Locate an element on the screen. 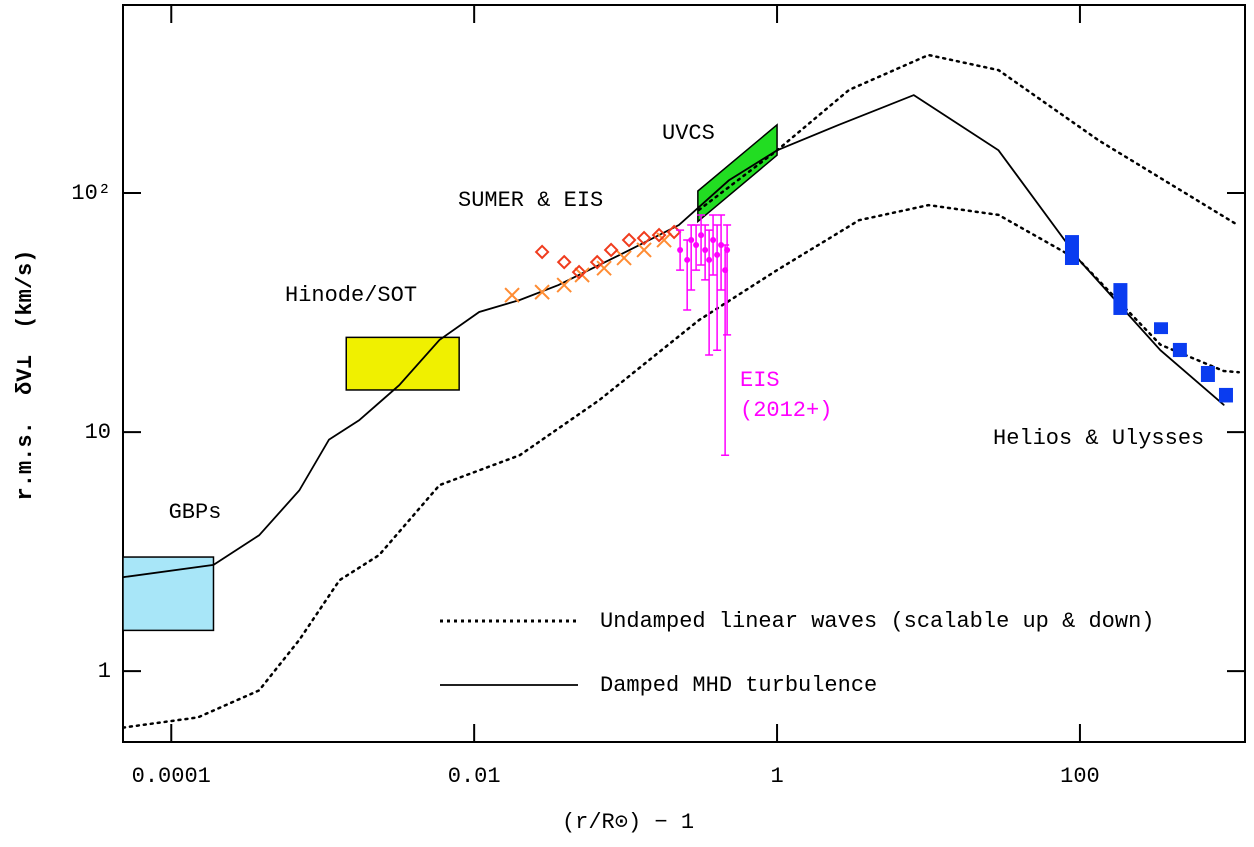 This screenshot has height=847, width=1254. y-axis-title: r.m.s. δV⊥ (km/s) is located at coordinates (25, 375).